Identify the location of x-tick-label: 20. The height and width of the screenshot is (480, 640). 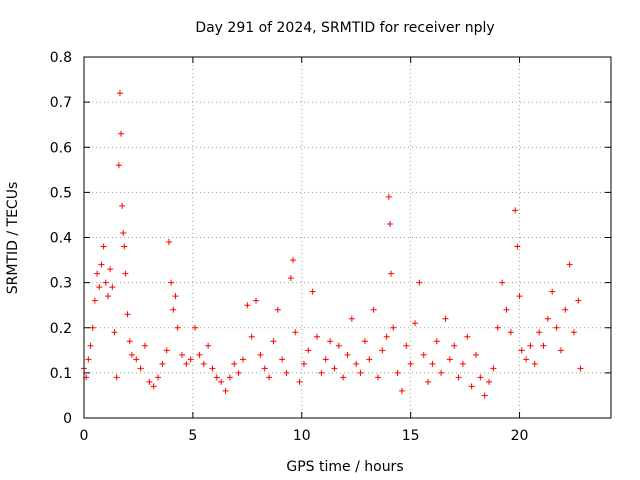
(520, 436).